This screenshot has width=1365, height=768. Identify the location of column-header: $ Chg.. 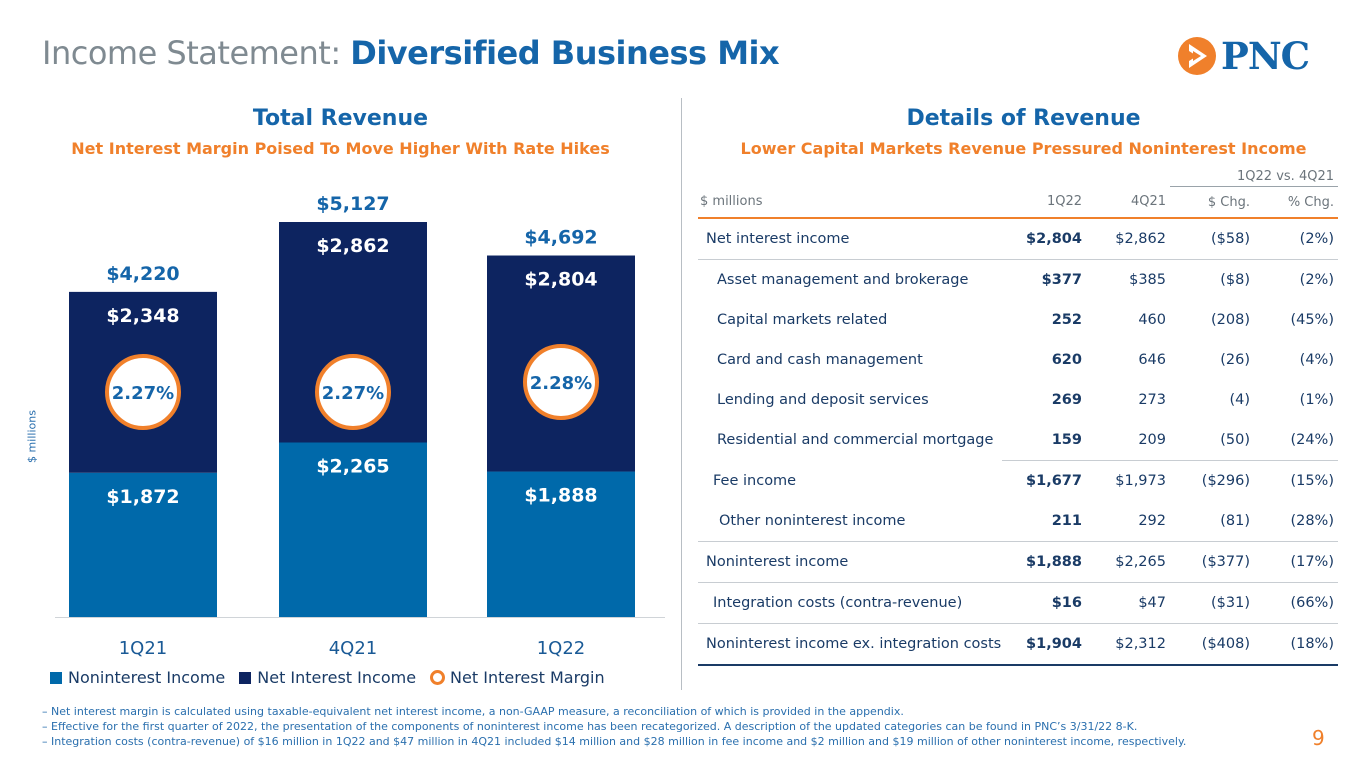
(1212, 202).